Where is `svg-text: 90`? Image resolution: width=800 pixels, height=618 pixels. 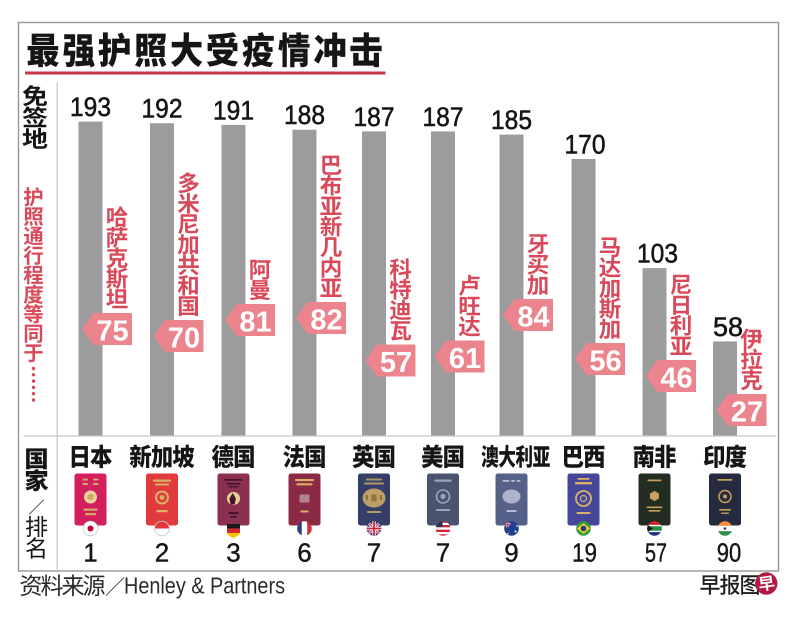
svg-text: 90 is located at coordinates (729, 552).